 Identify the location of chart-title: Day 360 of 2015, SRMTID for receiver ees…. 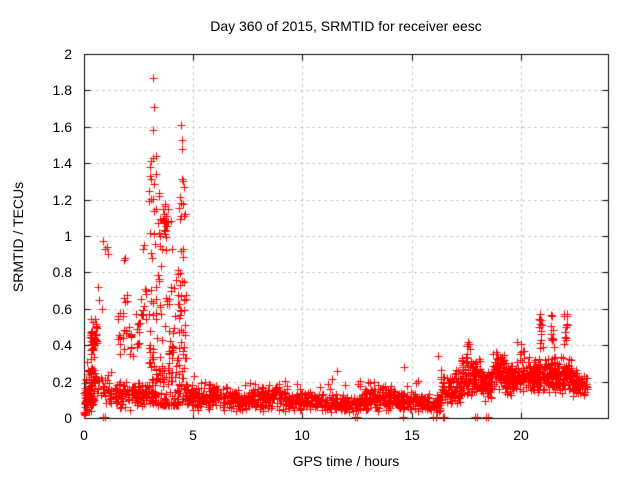
(346, 26).